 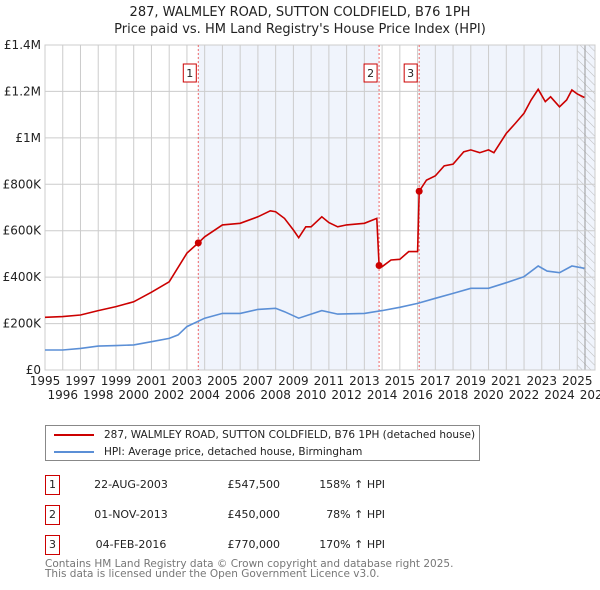 I want to click on transaction-price: £770,000, so click(x=254, y=544).